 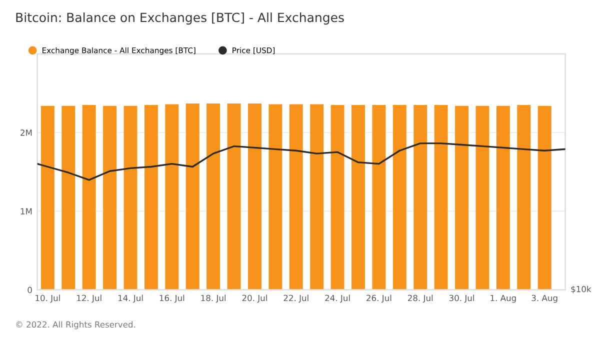 What do you see at coordinates (337, 298) in the screenshot?
I see `x-tick-label: 24. Jul` at bounding box center [337, 298].